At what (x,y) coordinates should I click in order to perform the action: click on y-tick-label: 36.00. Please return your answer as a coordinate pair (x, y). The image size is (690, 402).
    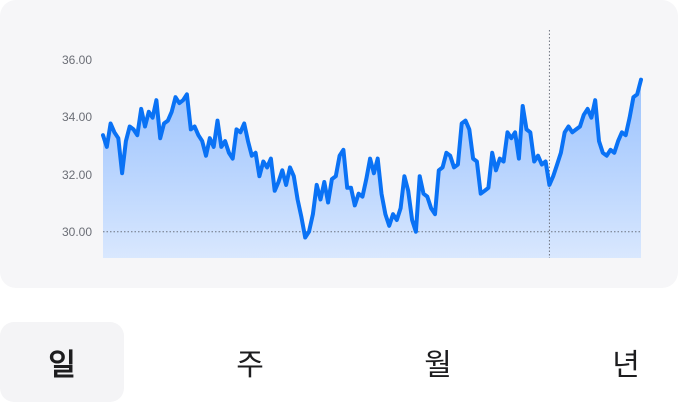
    Looking at the image, I should click on (77, 60).